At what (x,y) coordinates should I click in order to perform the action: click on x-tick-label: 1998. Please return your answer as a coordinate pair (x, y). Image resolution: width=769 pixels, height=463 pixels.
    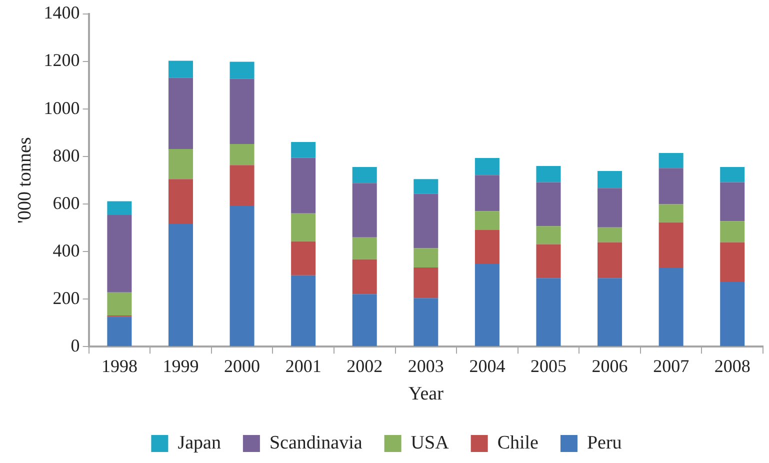
    Looking at the image, I should click on (119, 366).